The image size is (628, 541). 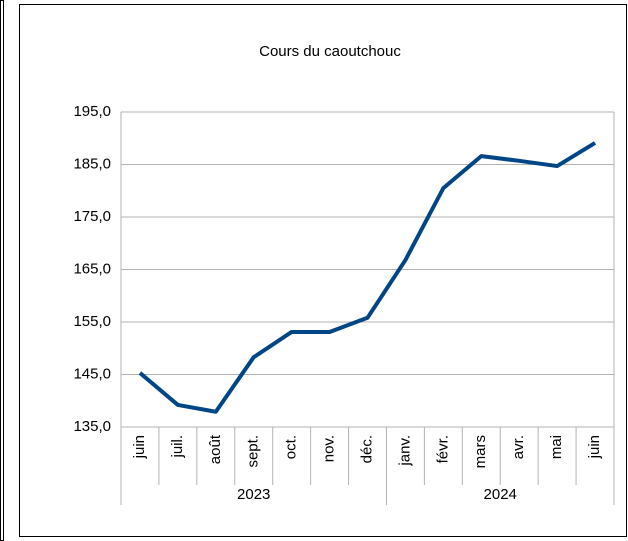 I want to click on x-tick-label: mars, so click(x=480, y=451).